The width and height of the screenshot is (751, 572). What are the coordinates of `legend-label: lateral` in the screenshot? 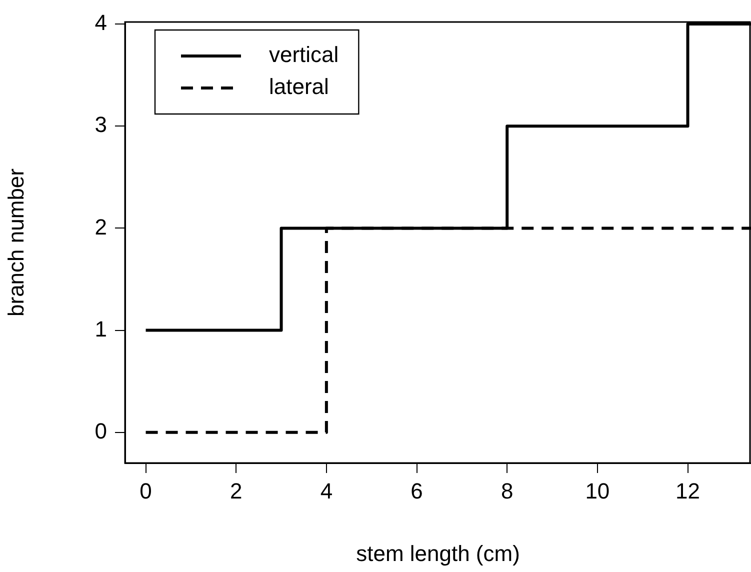 It's located at (299, 87).